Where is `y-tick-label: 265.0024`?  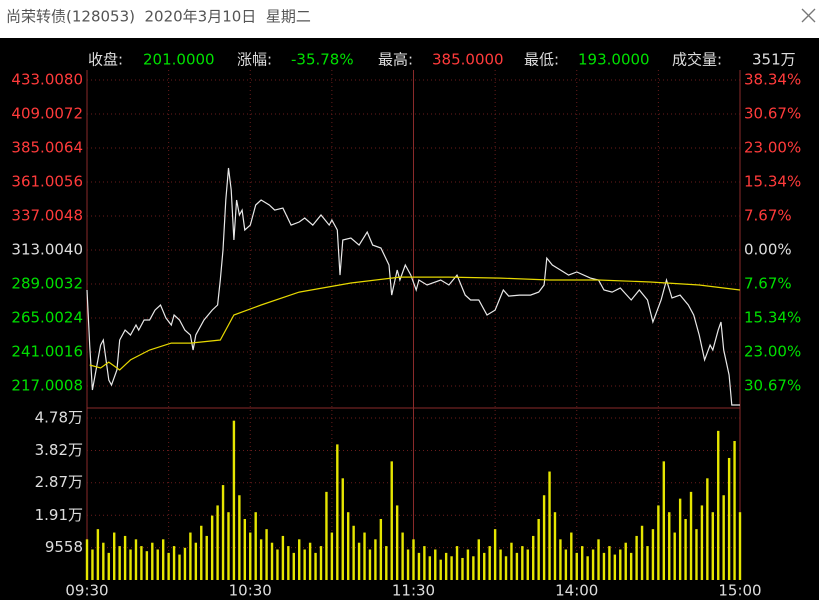 y-tick-label: 265.0024 is located at coordinates (47, 318).